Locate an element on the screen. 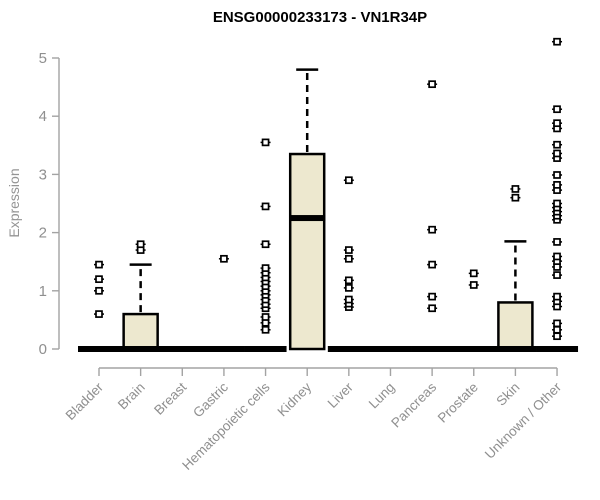  median-gastric is located at coordinates (223, 349).